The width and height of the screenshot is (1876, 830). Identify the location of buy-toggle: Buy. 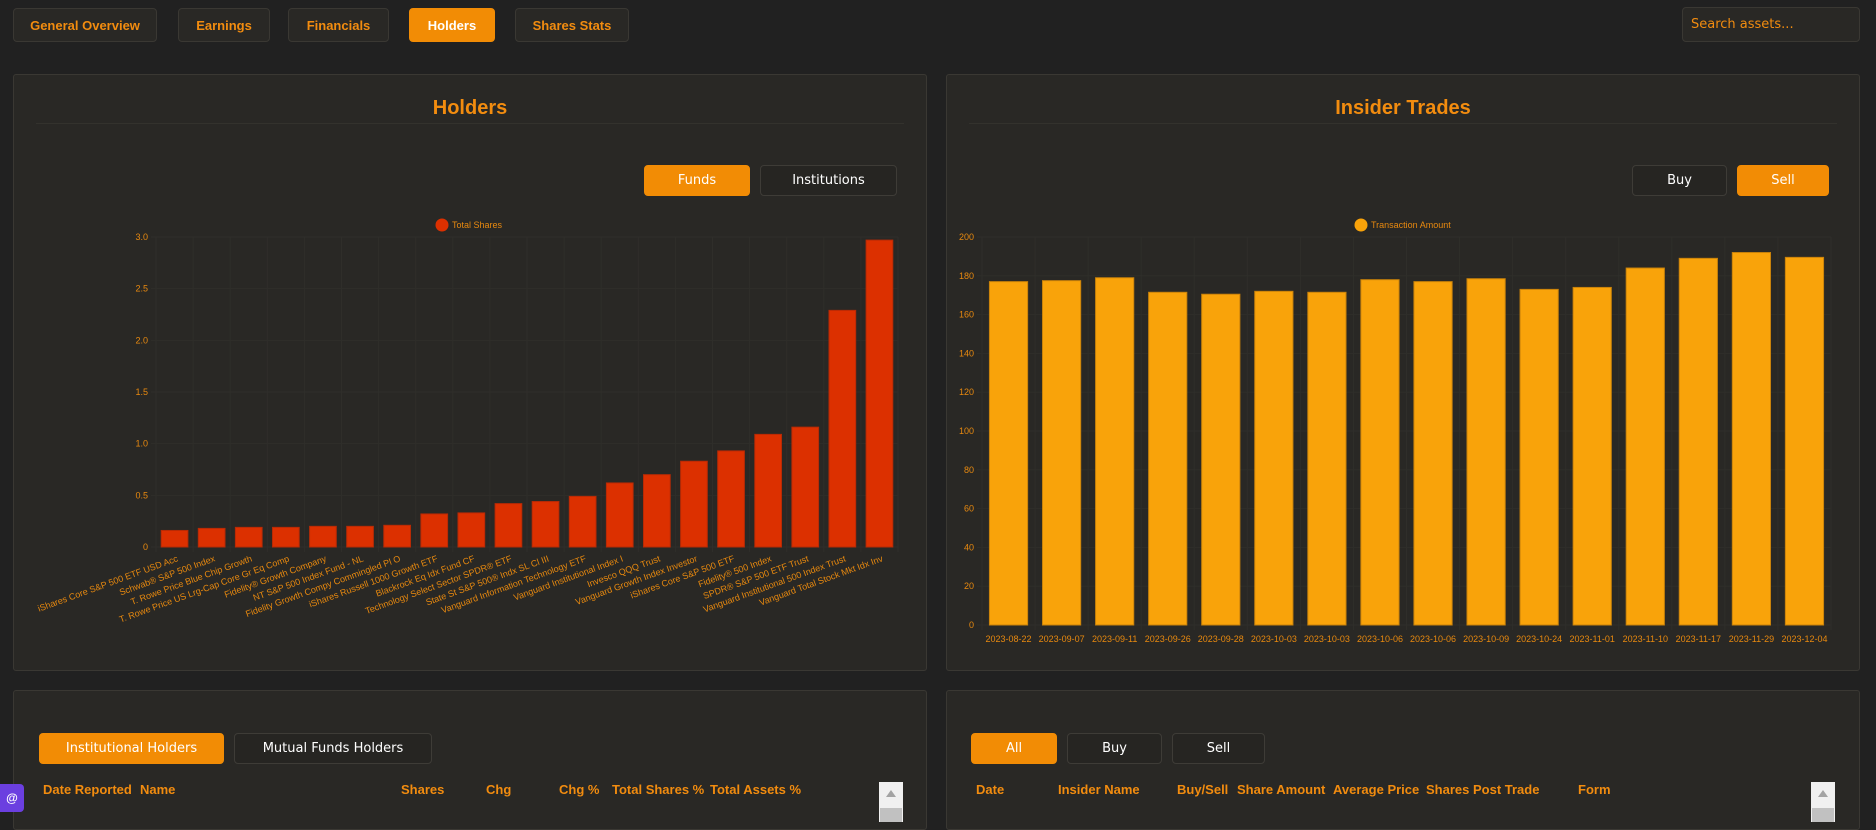
(1679, 180).